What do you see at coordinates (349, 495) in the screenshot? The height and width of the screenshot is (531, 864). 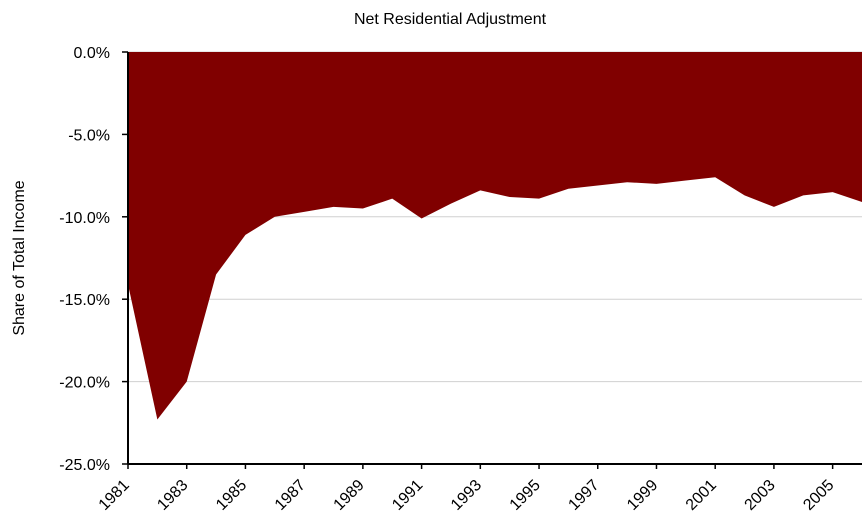 I see `x-tick-label: 1989` at bounding box center [349, 495].